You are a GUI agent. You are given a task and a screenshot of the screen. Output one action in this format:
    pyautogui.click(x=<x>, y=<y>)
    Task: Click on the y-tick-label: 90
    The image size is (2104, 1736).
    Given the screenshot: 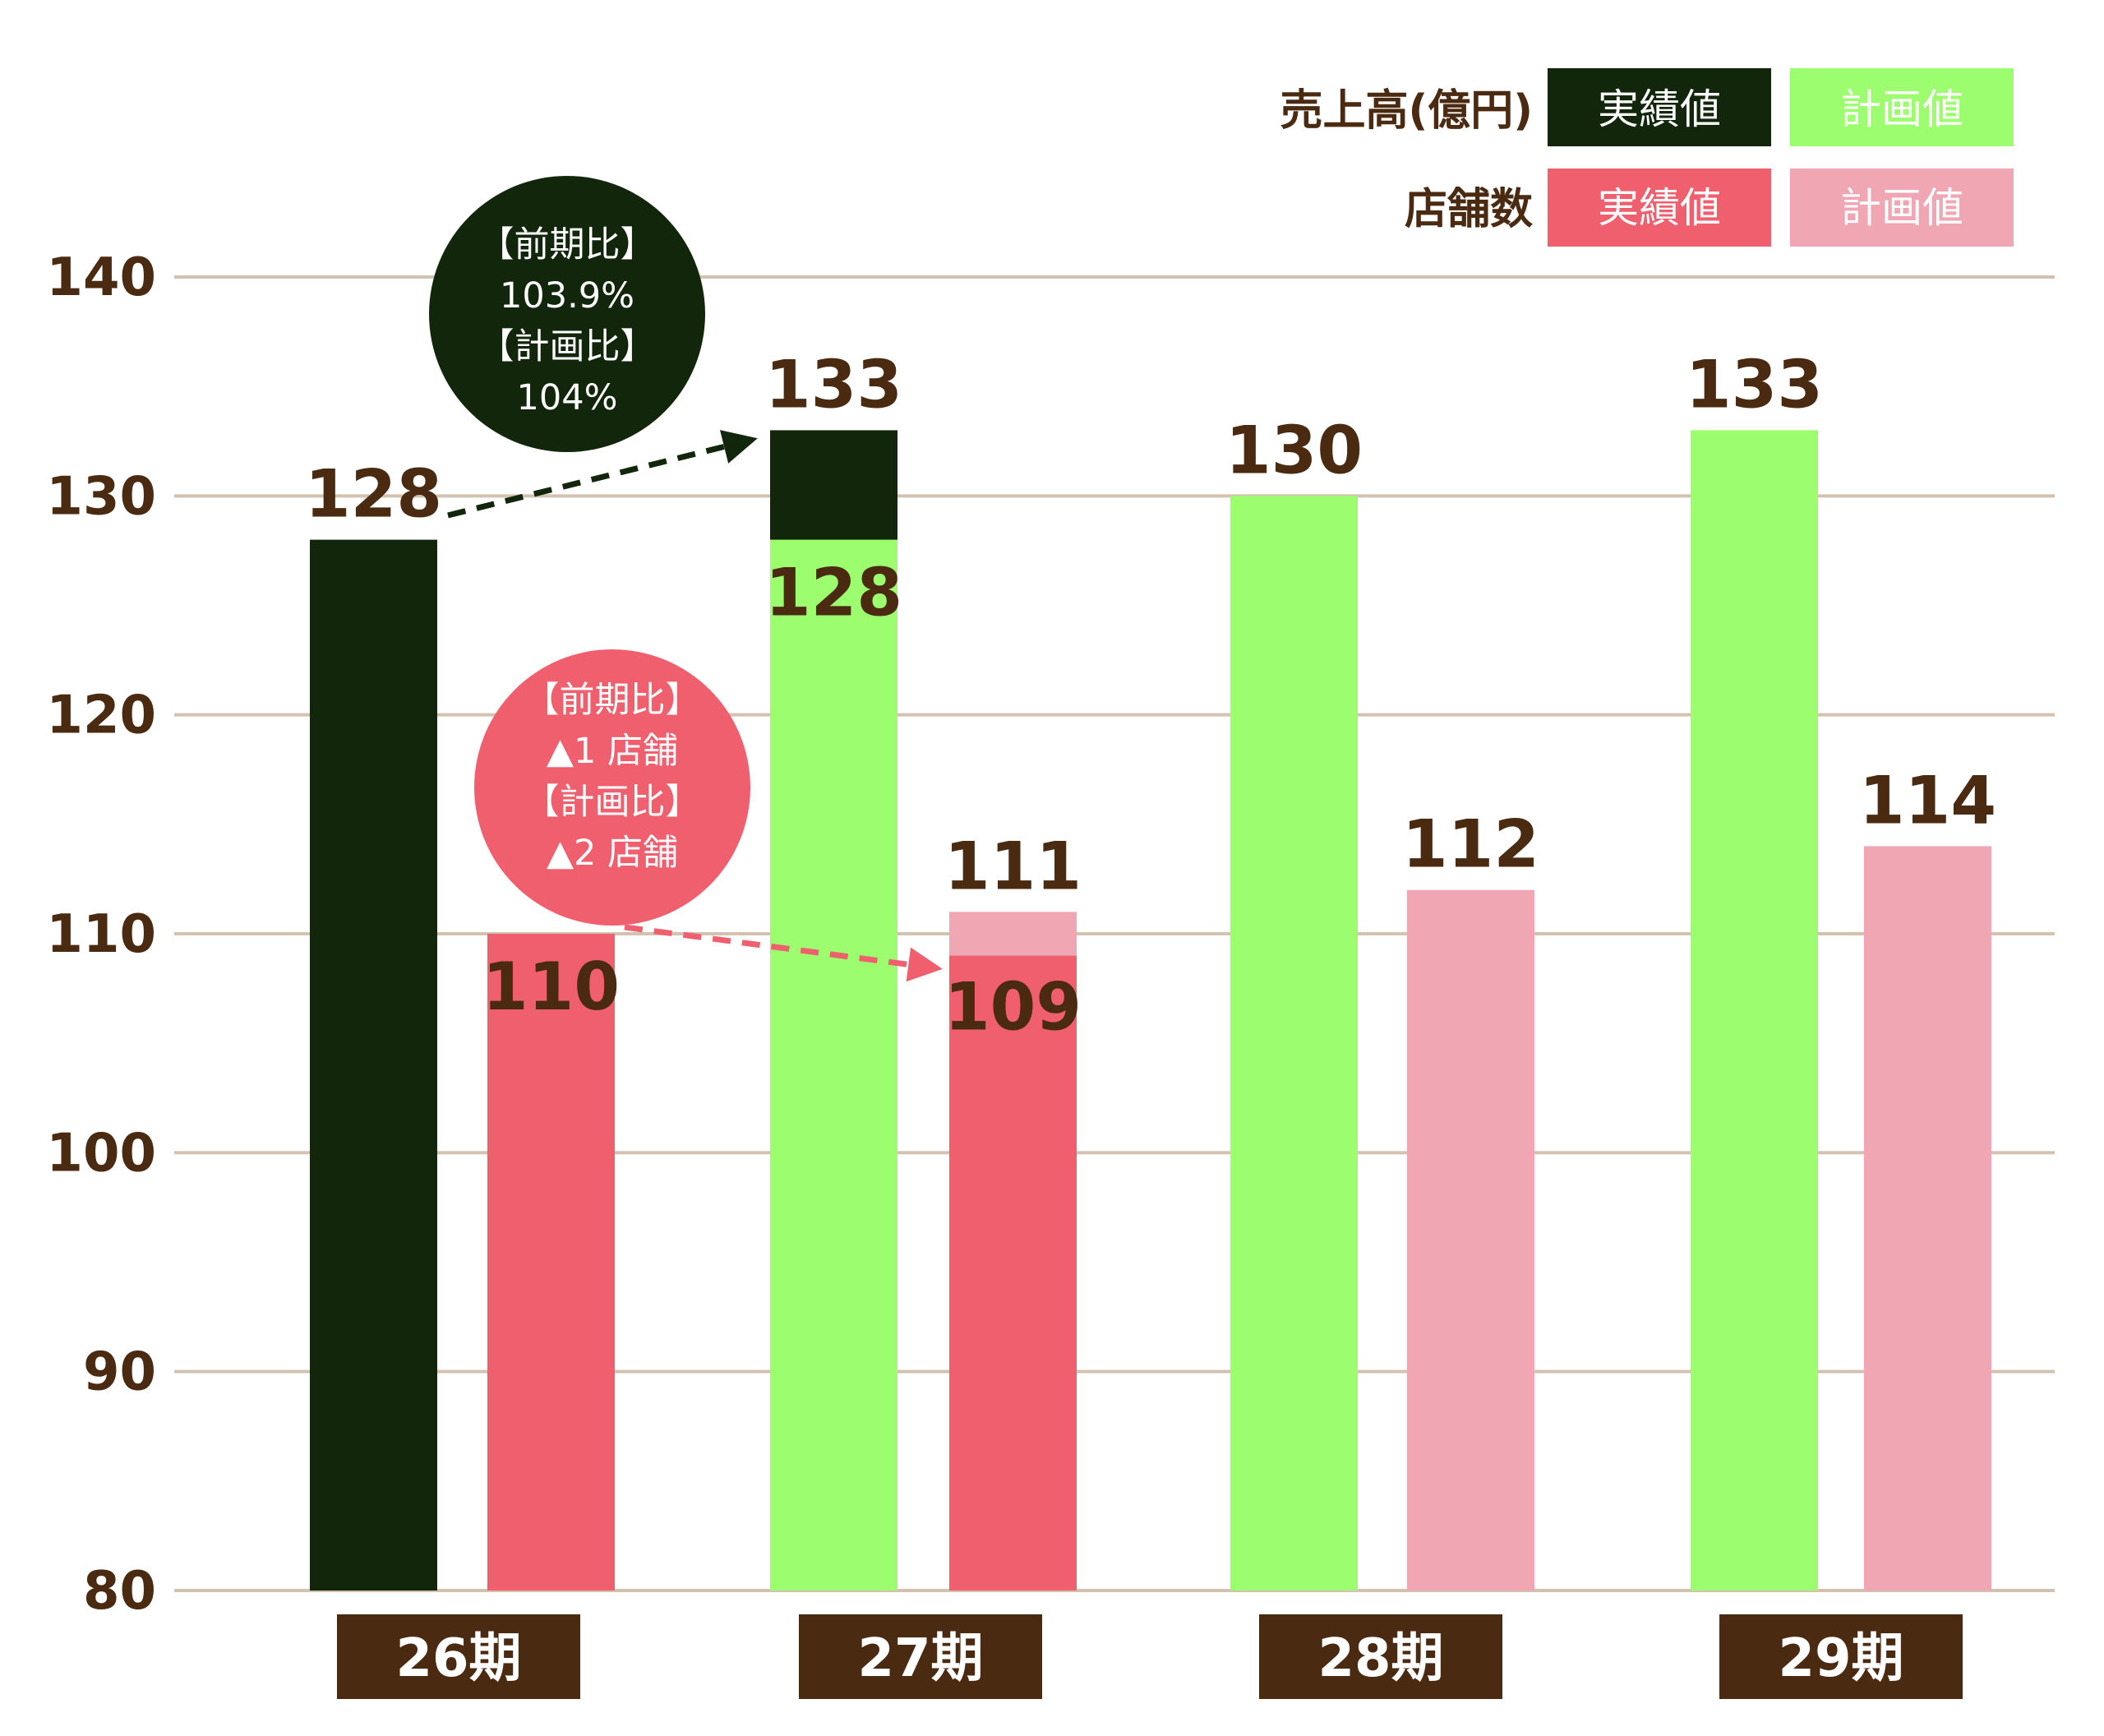 What is the action you would take?
    pyautogui.click(x=119, y=1373)
    